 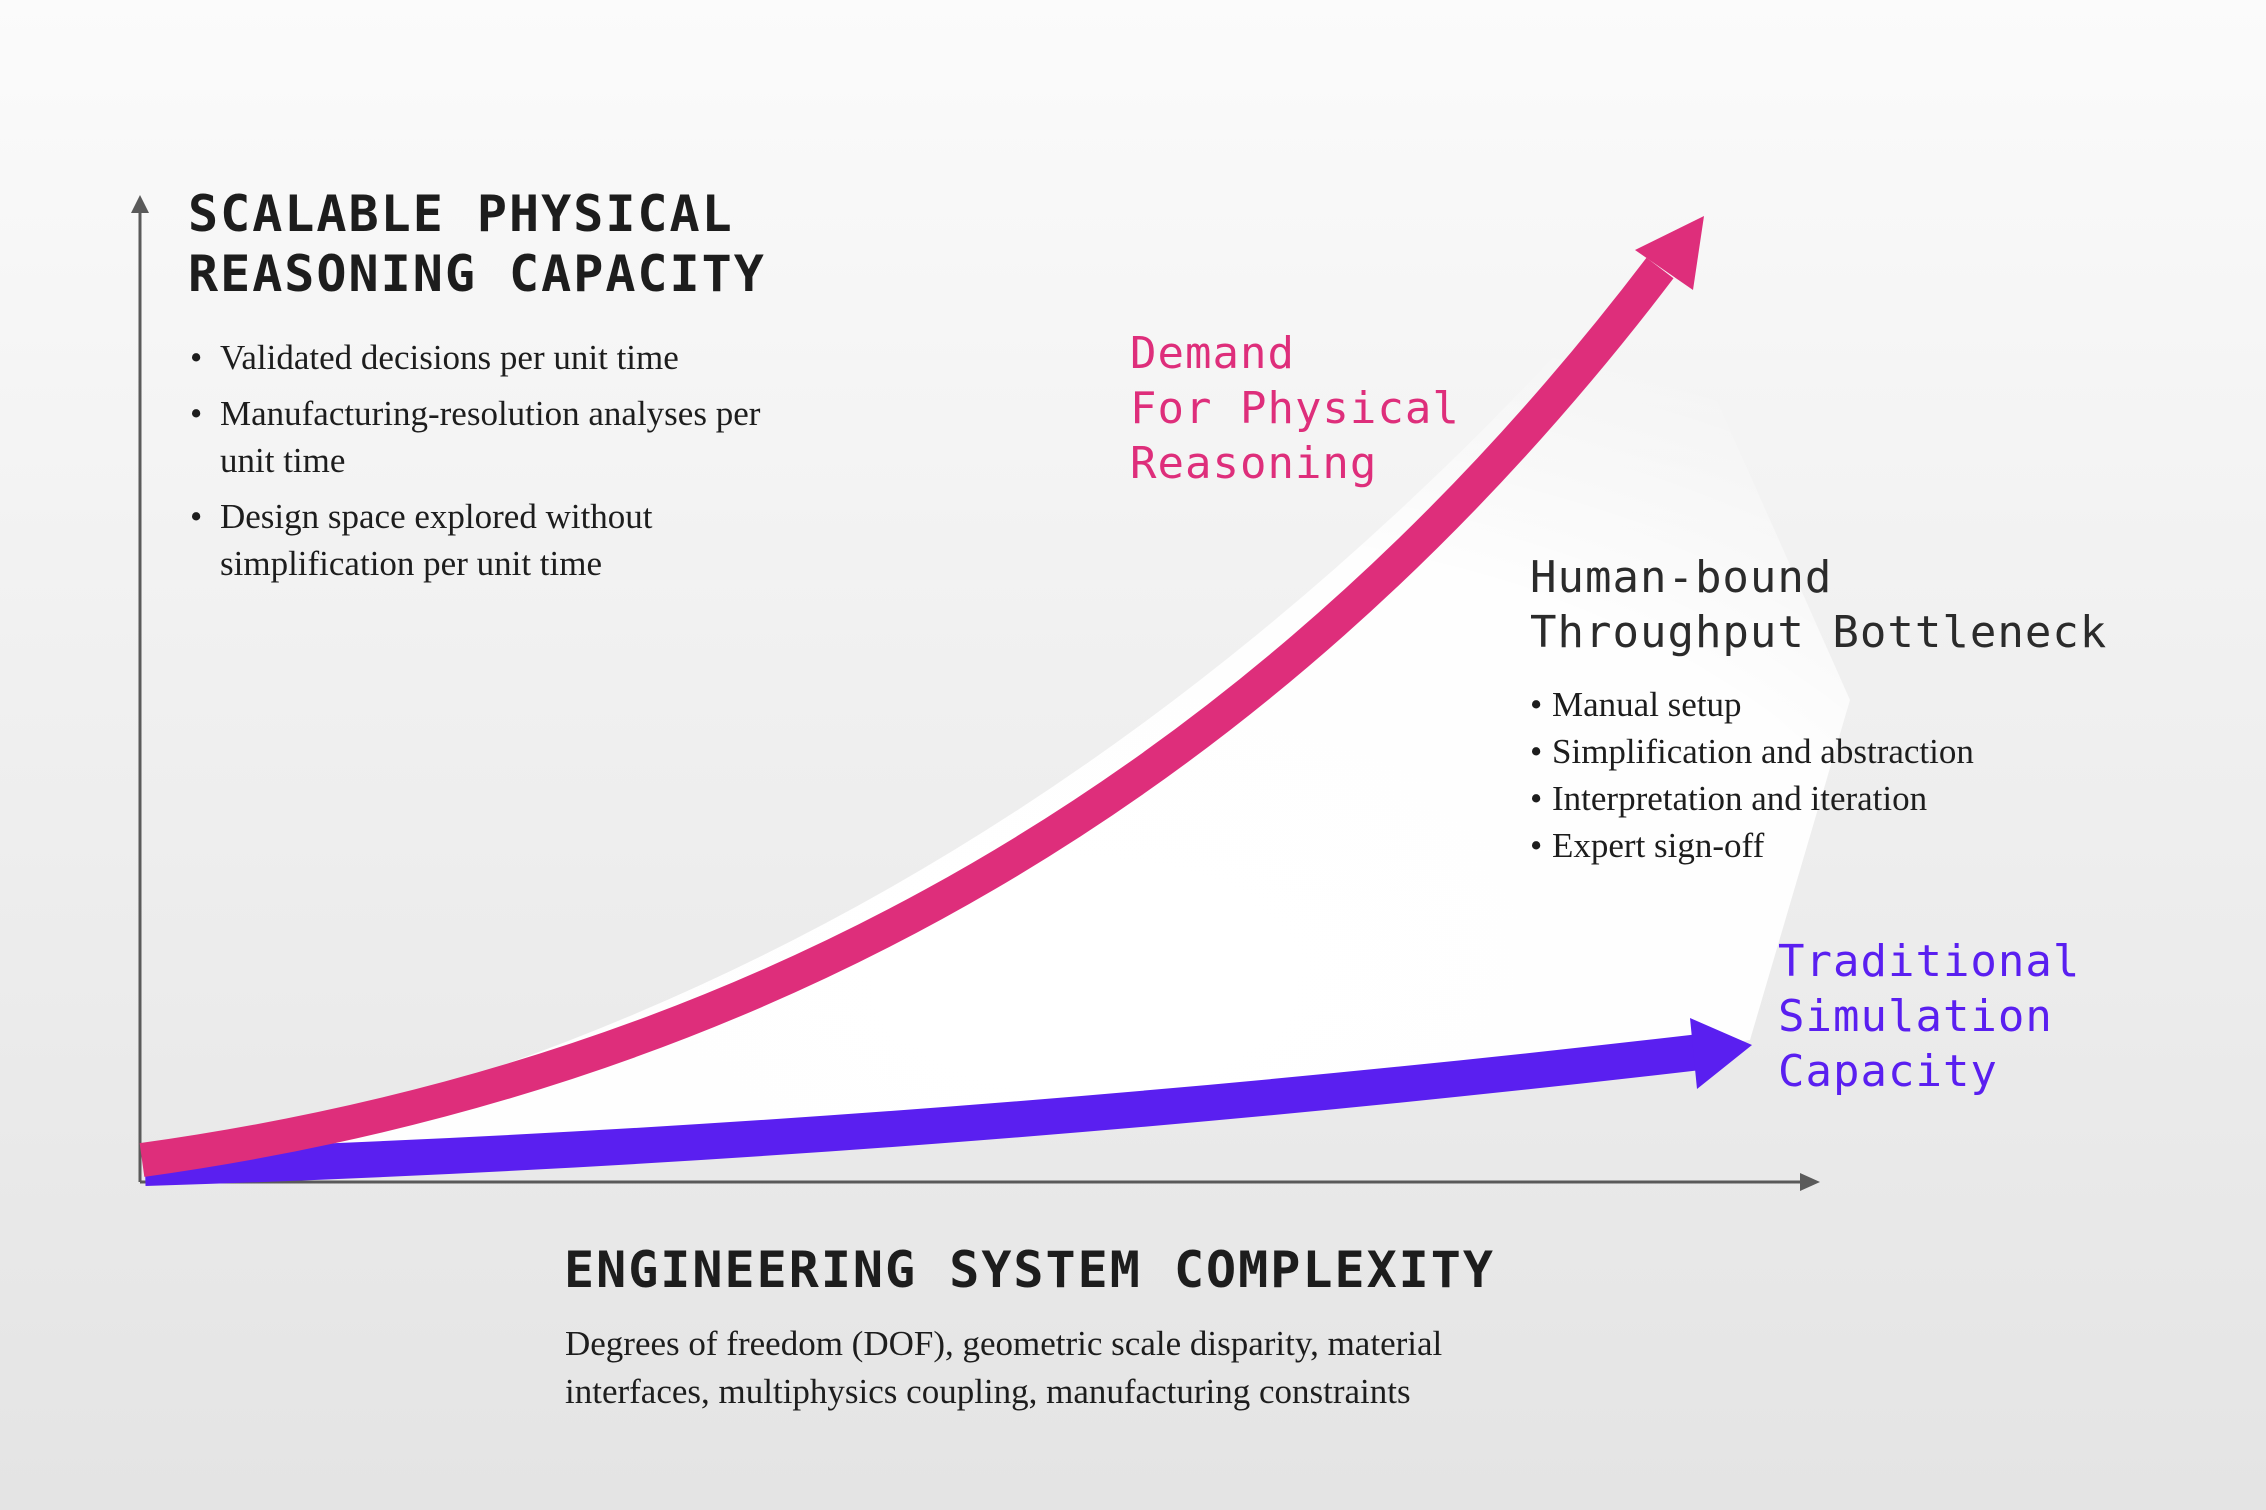 I want to click on traditional-label-line-3: Capacity, so click(x=1888, y=1071).